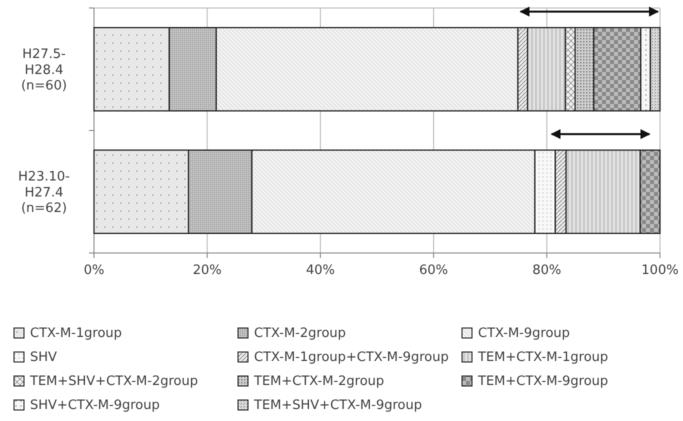 Image resolution: width=683 pixels, height=421 pixels. I want to click on x-tick-label: 100%, so click(660, 270).